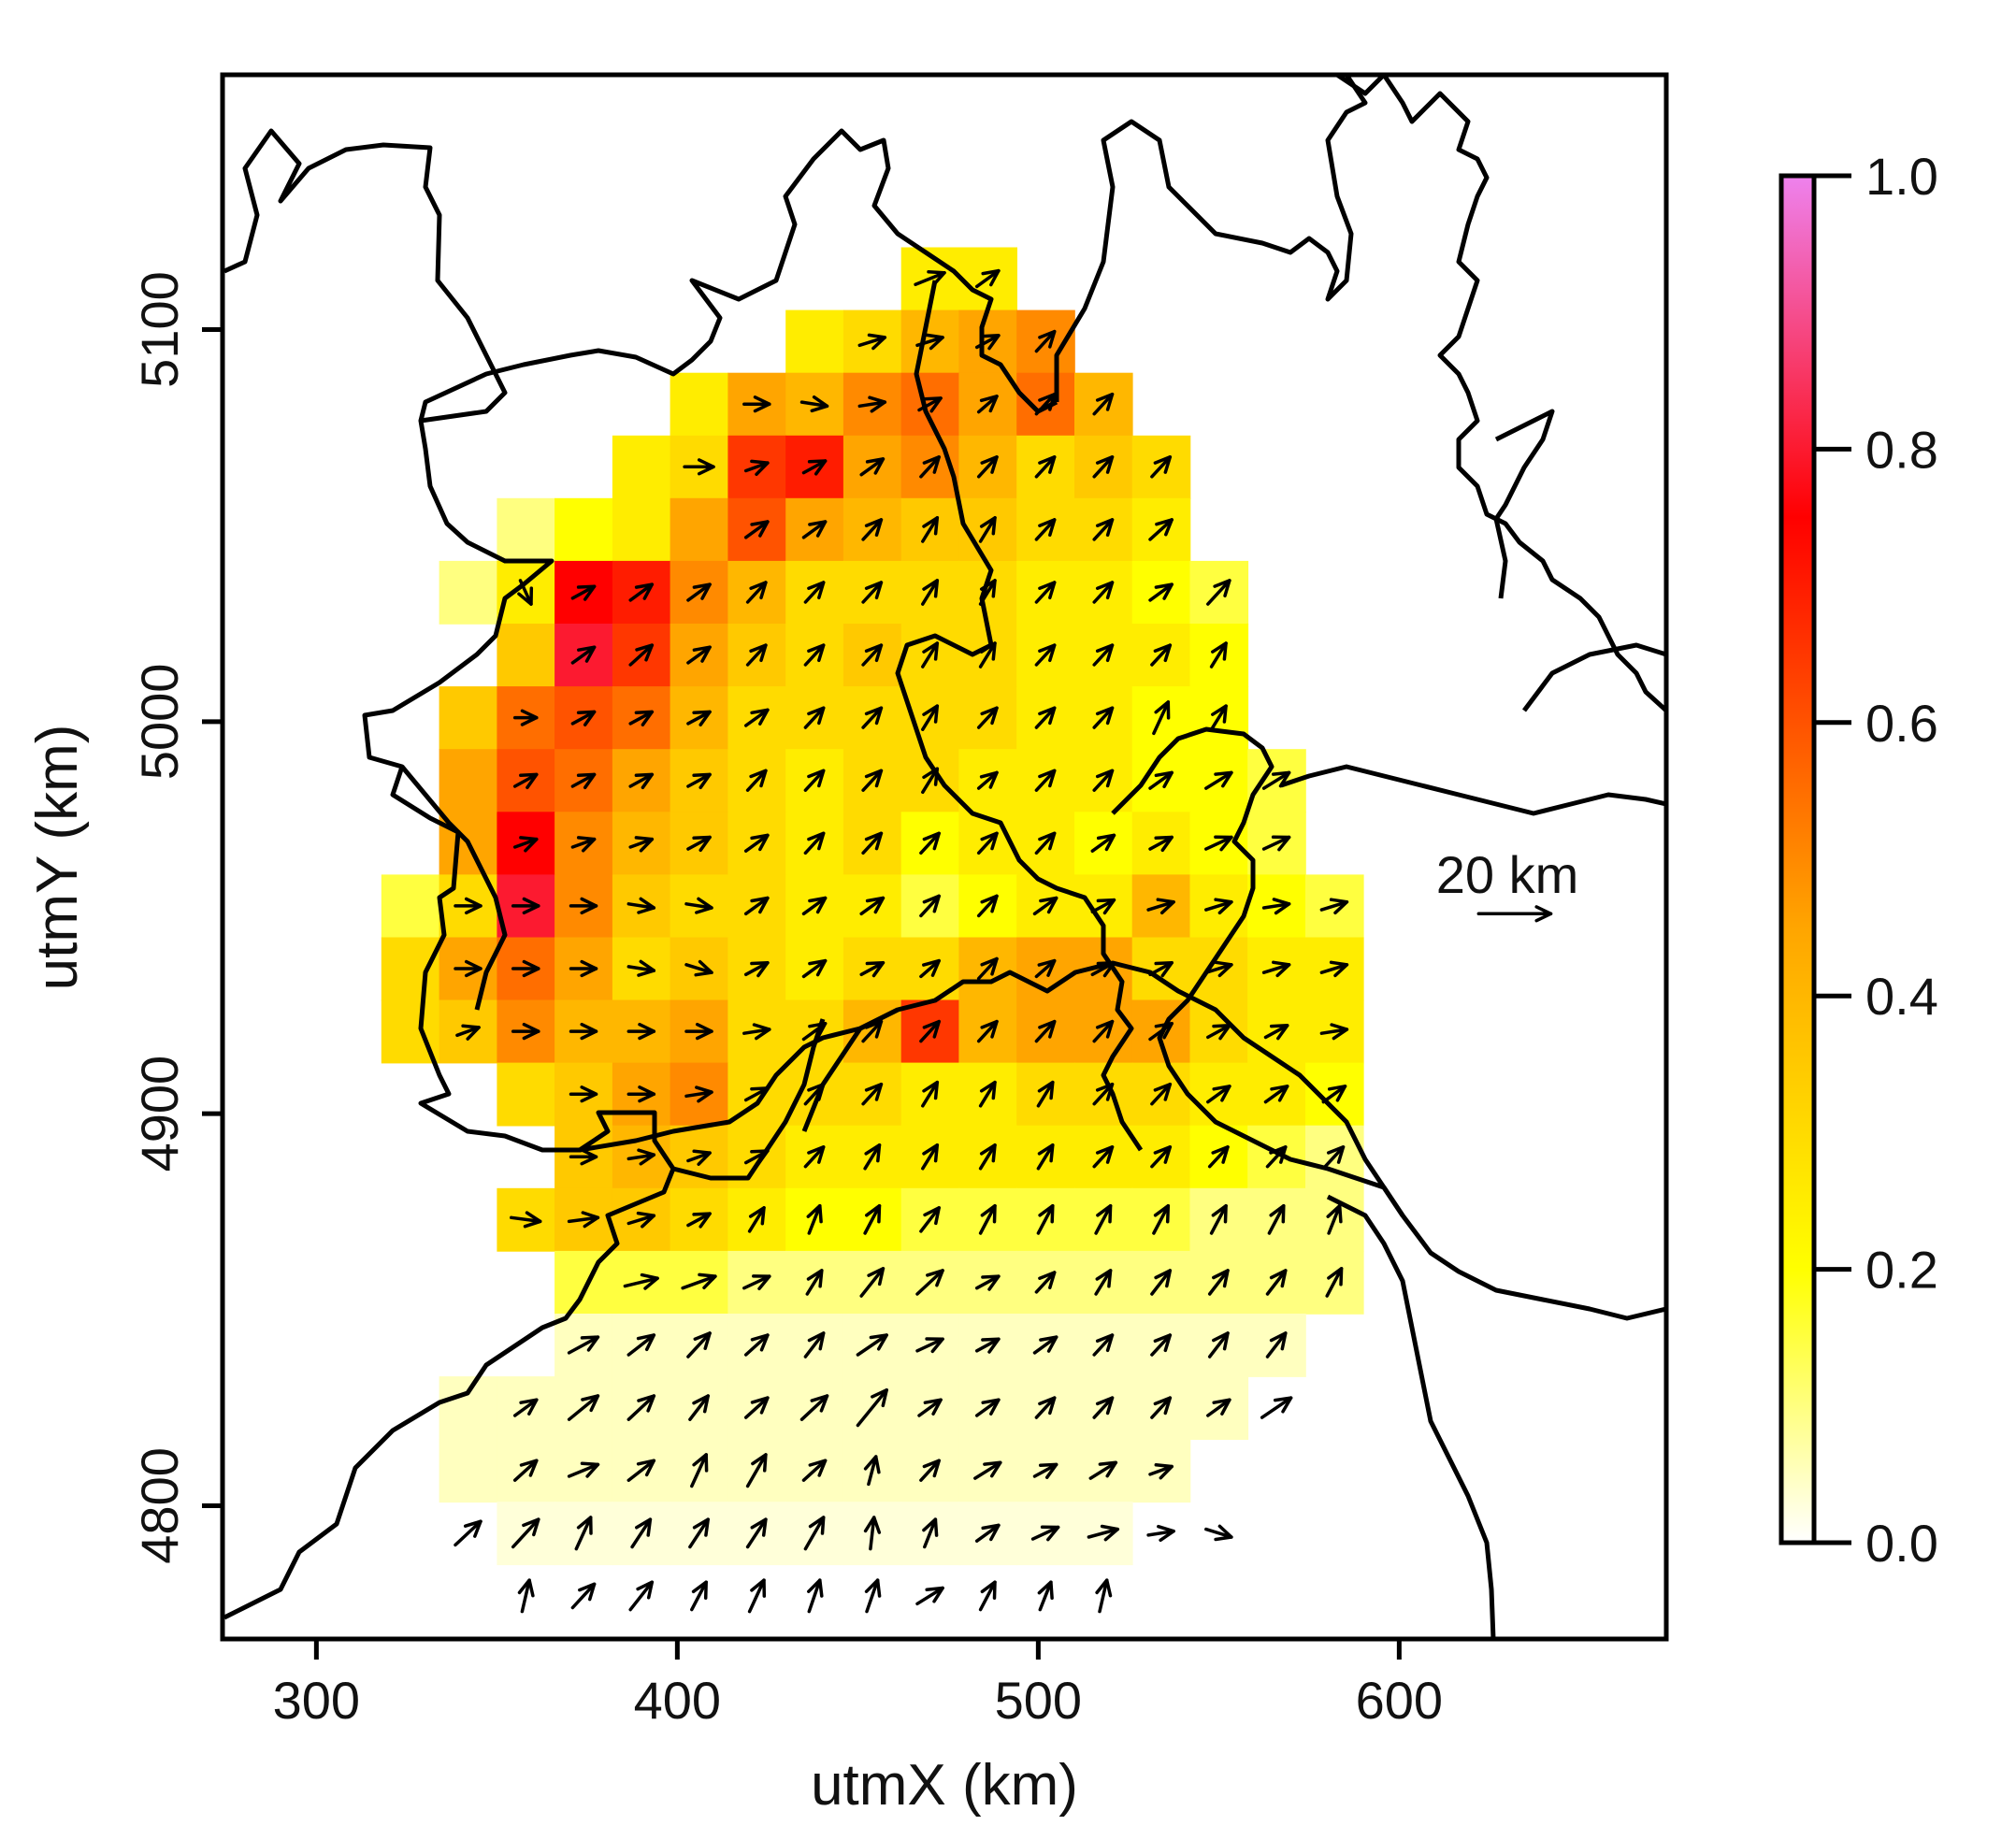  Describe the element at coordinates (159, 1114) in the screenshot. I see `y-tick-label: 4900` at that location.